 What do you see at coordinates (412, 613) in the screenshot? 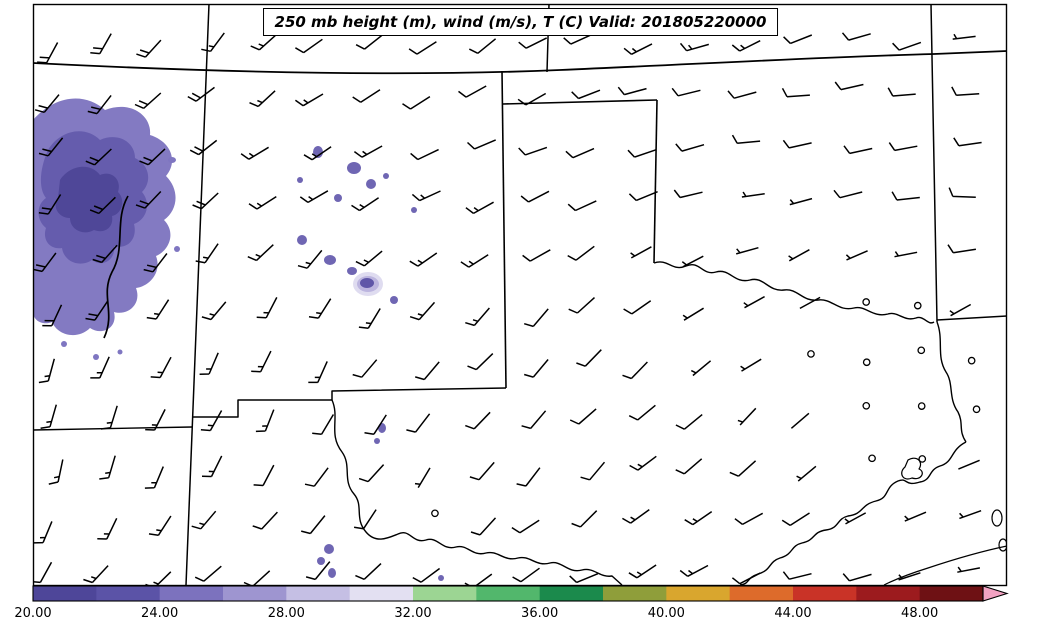
I see `colorbar-tick-label: 32.00` at bounding box center [412, 613].